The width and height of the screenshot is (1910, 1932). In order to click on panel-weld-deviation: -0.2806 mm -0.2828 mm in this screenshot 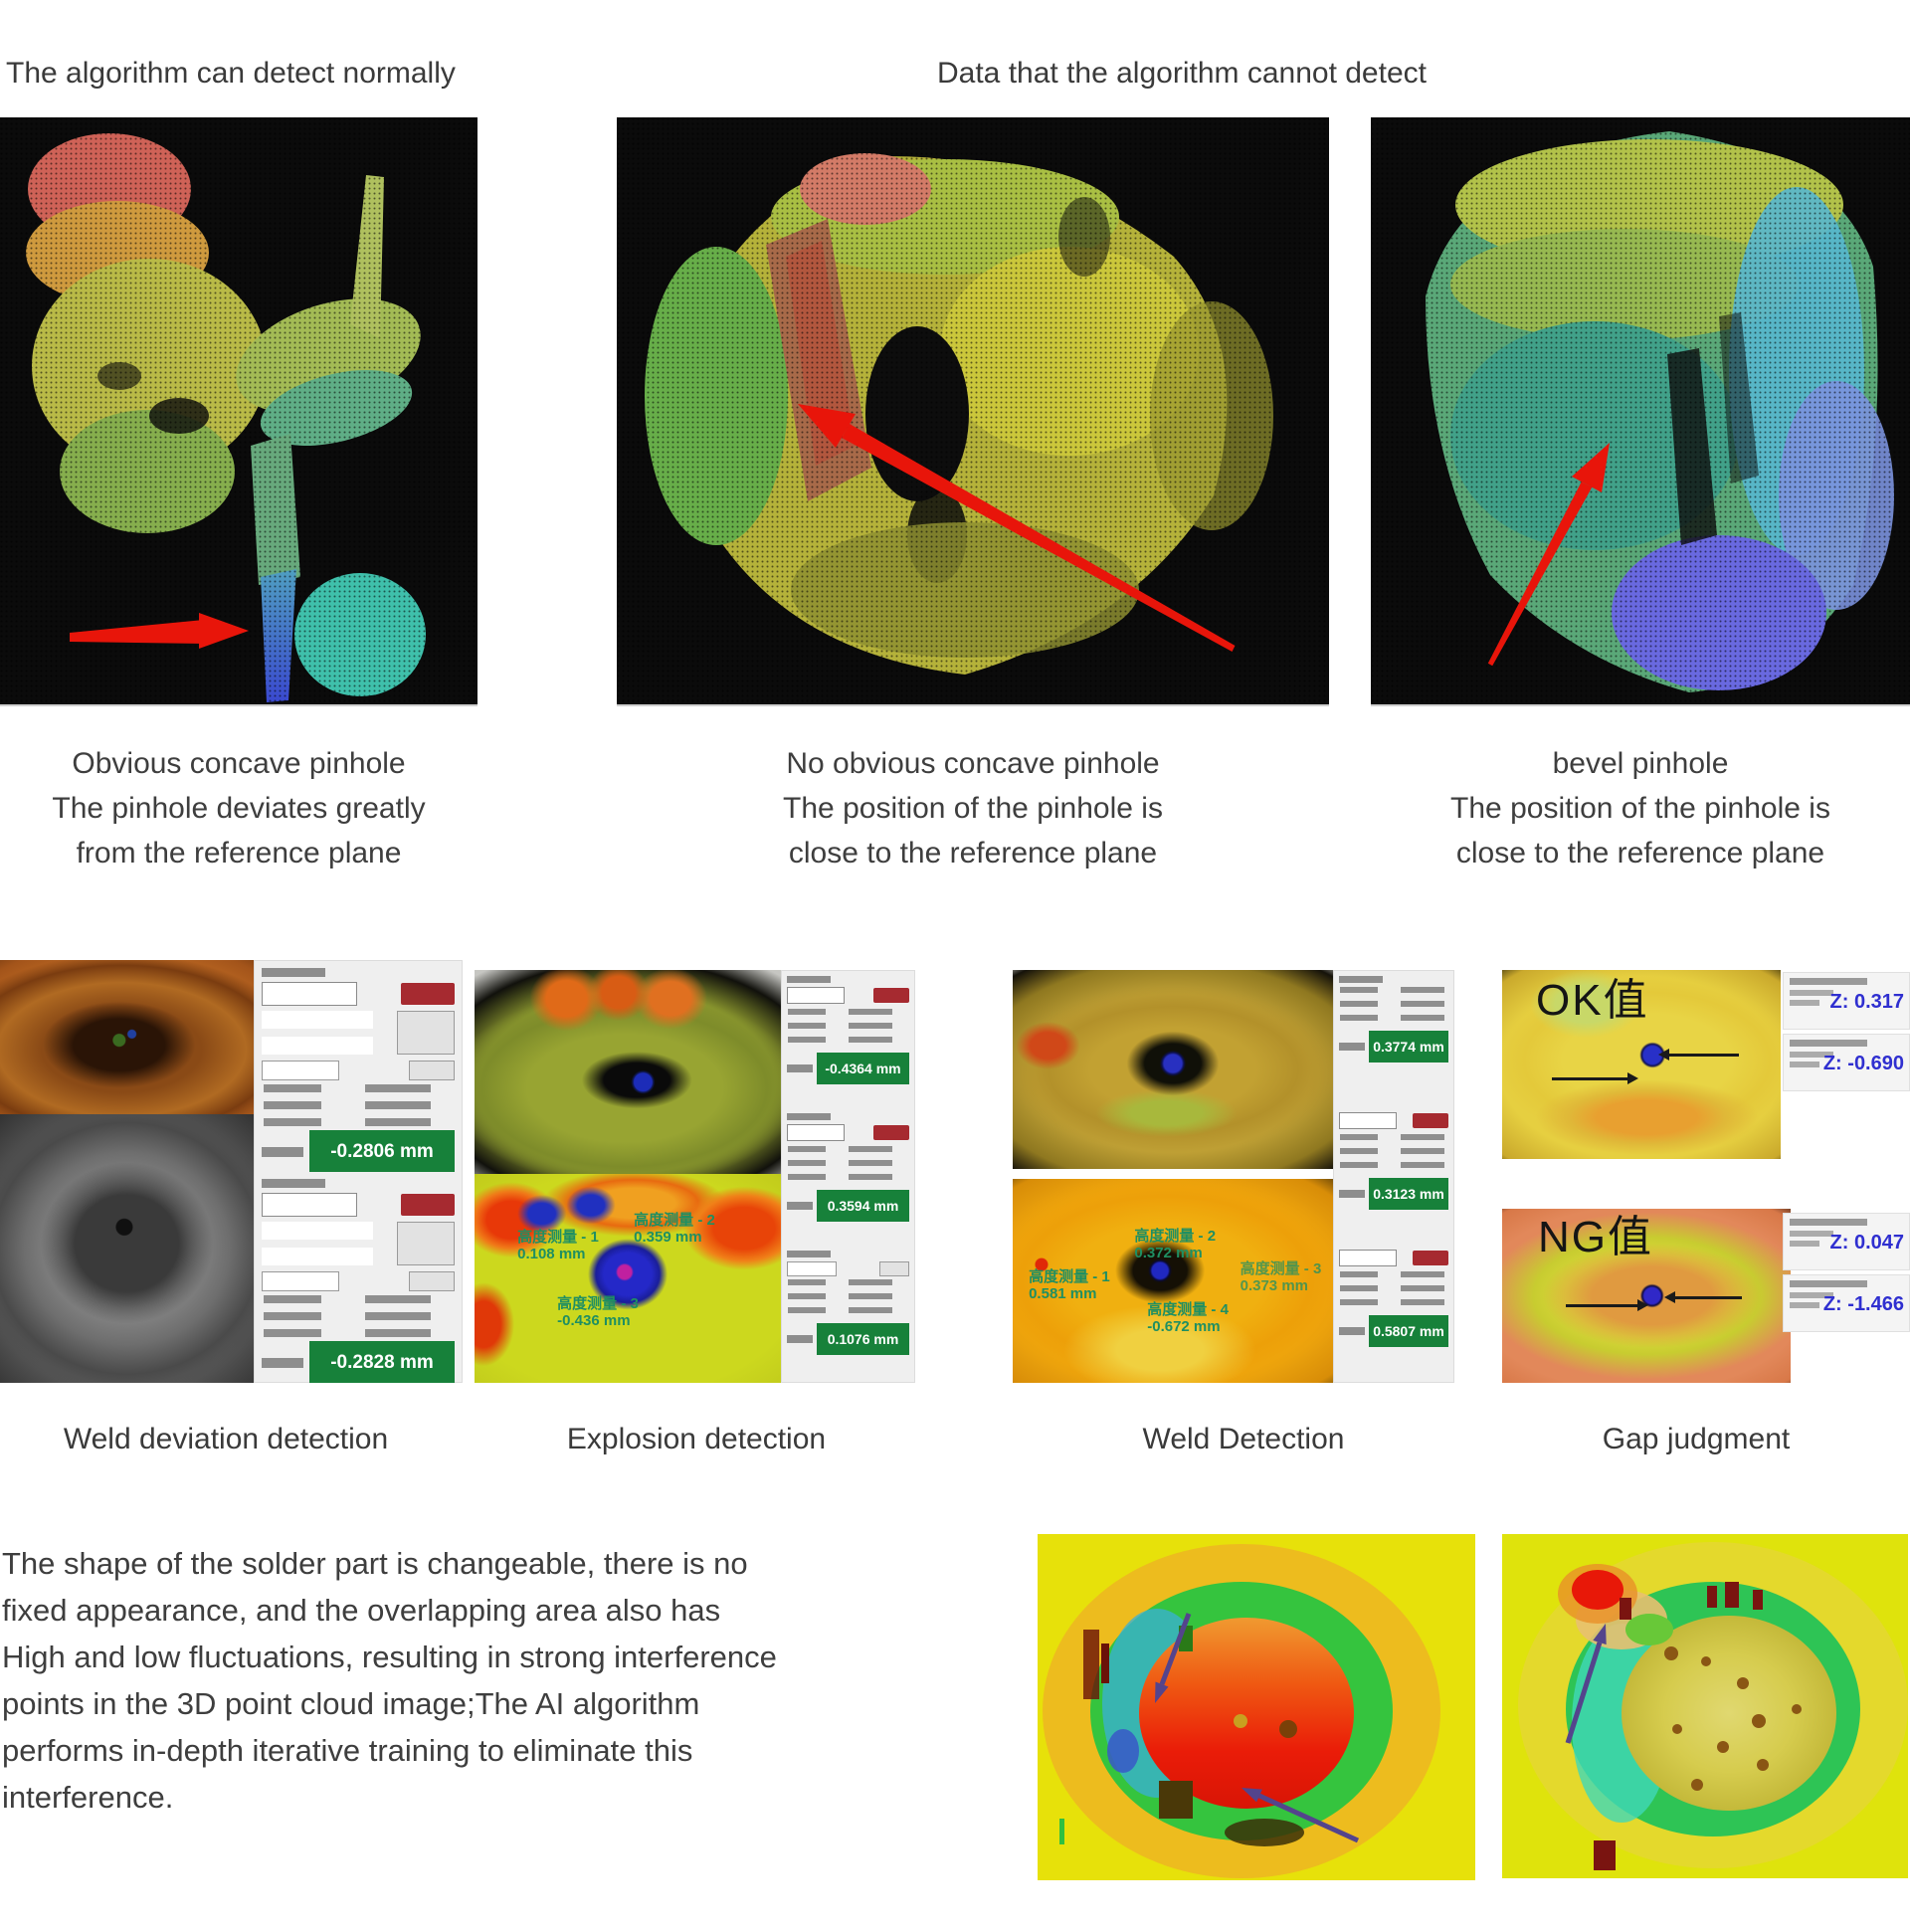, I will do `click(231, 1171)`.